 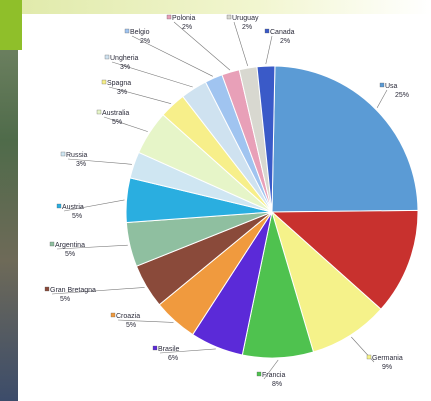 What do you see at coordinates (115, 113) in the screenshot?
I see `slice-label: Australia` at bounding box center [115, 113].